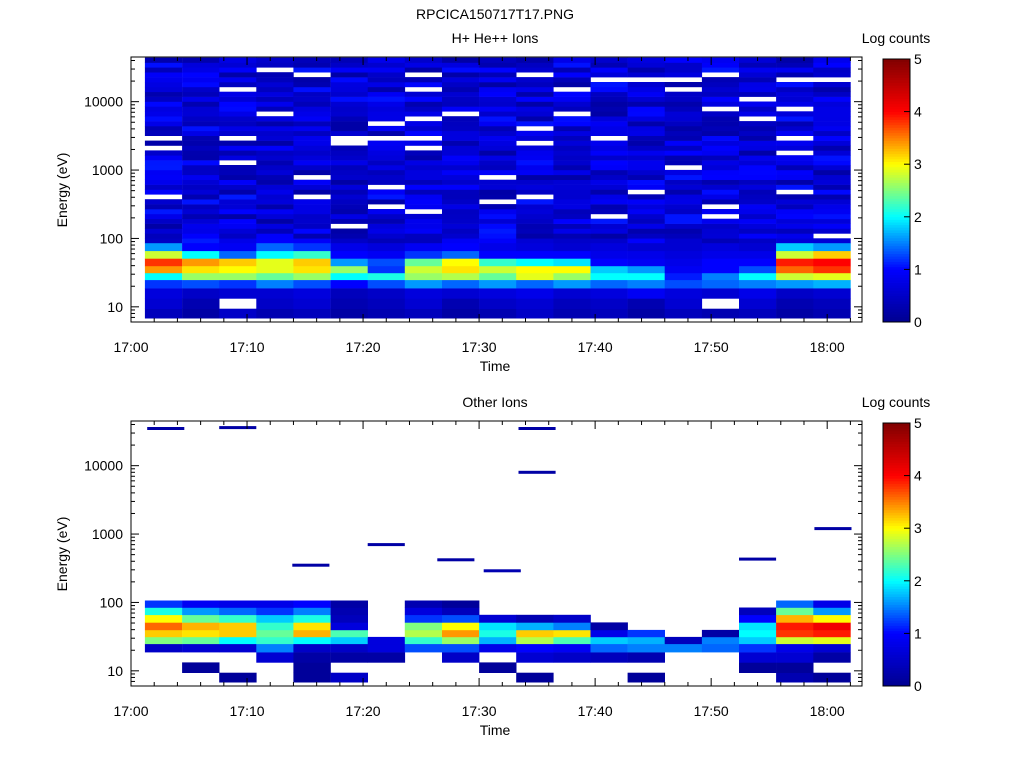 The height and width of the screenshot is (768, 1024). I want to click on y-tick-label: 10000, so click(103, 466).